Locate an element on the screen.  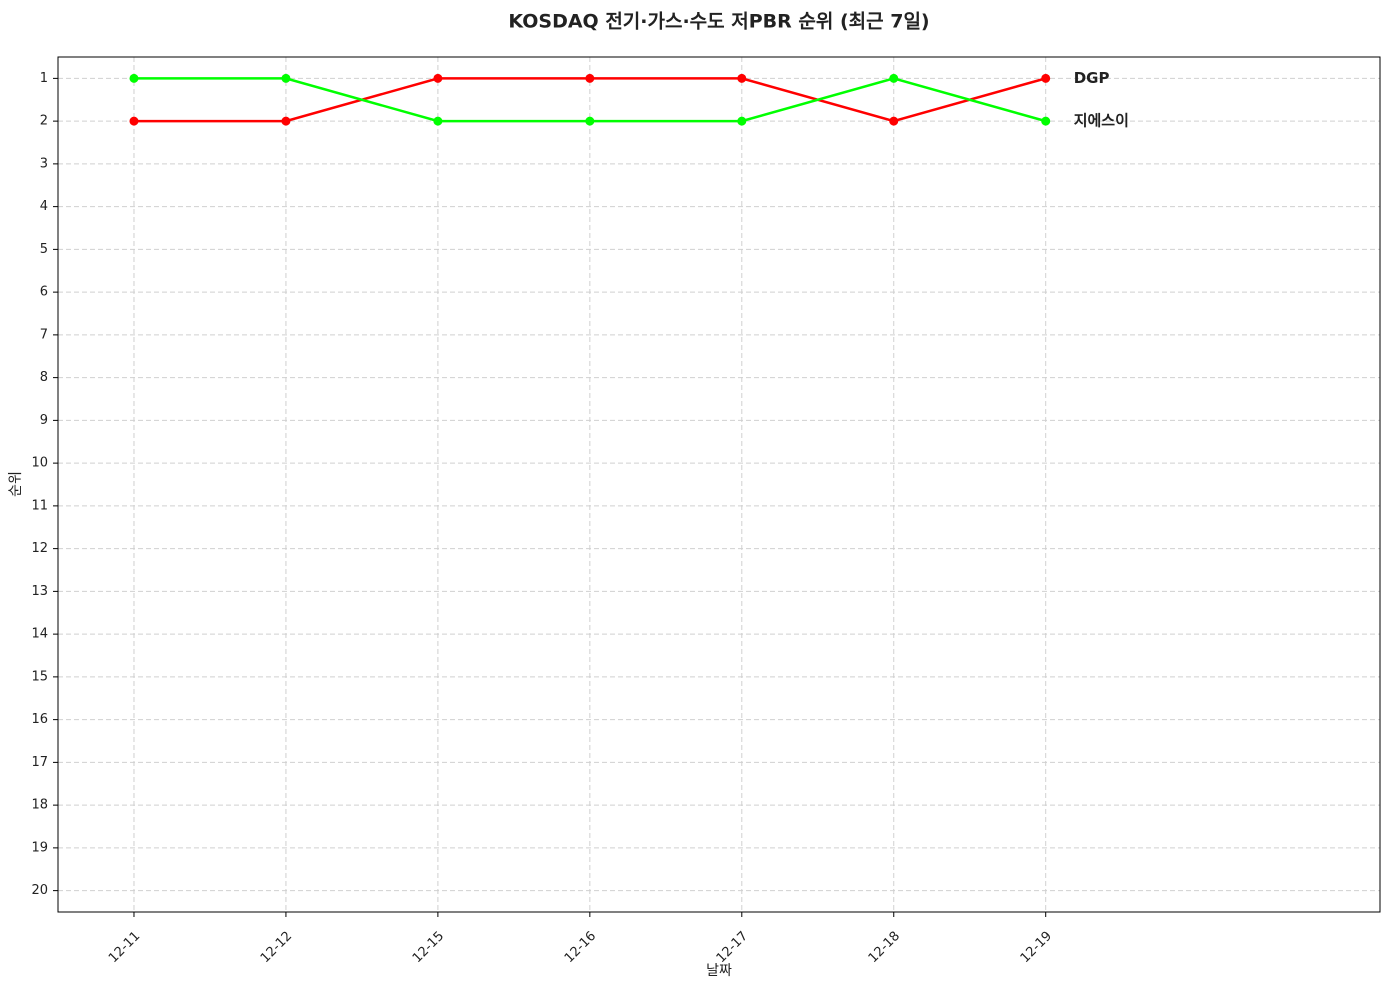
y-tick-label: 18 is located at coordinates (39, 805).